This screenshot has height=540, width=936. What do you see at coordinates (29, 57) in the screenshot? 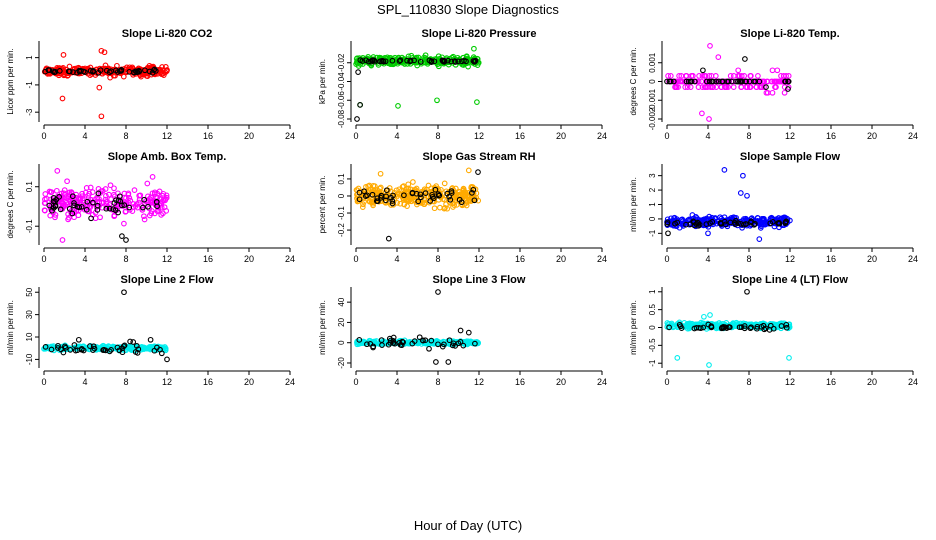
I see `y-tick-label: 1` at bounding box center [29, 57].